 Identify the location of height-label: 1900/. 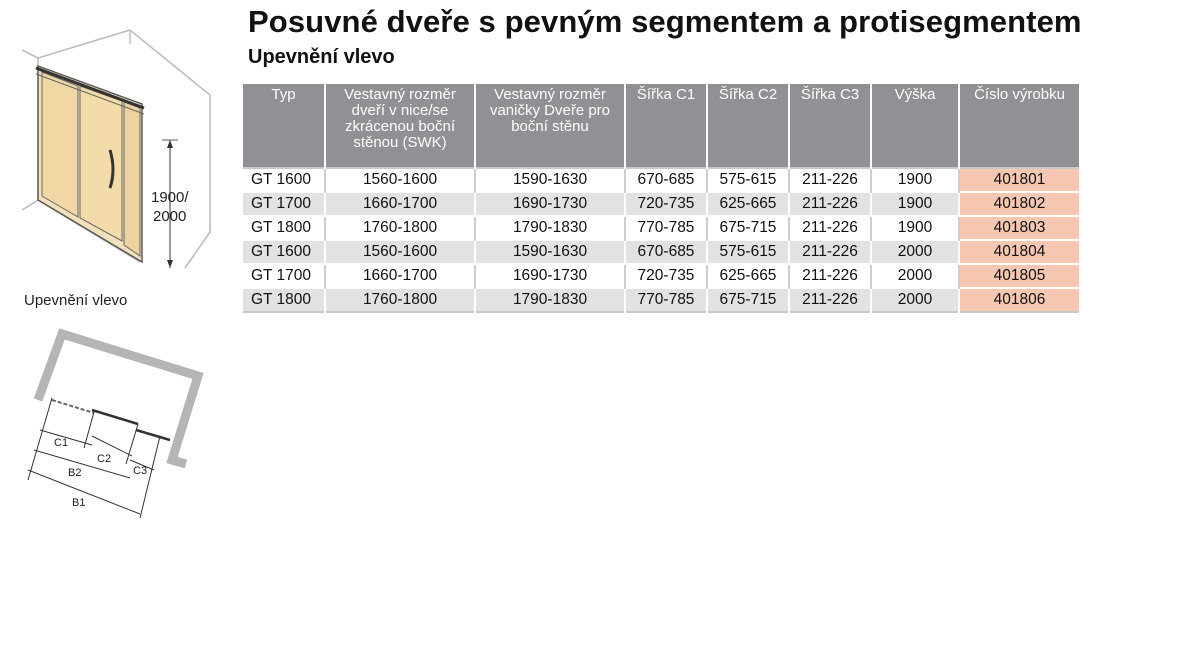
(170, 197).